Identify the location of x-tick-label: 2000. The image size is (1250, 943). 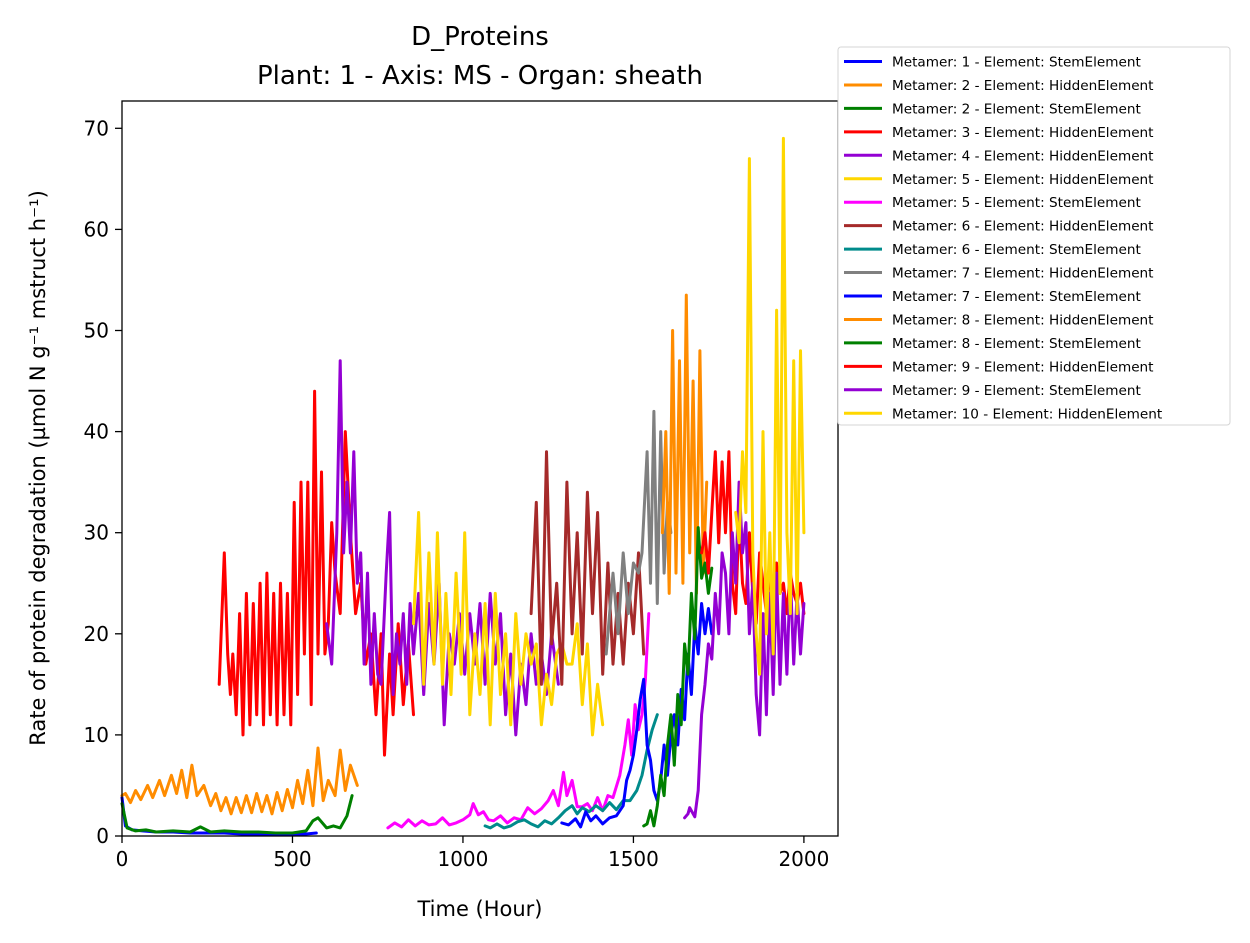
(803, 859).